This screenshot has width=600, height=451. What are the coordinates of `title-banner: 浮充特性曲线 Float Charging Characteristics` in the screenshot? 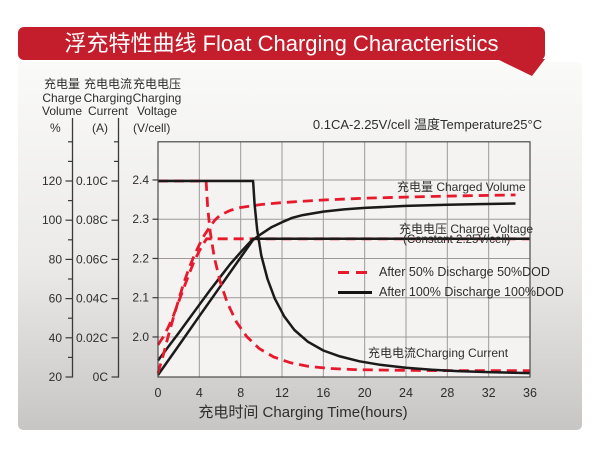 It's located at (281, 43).